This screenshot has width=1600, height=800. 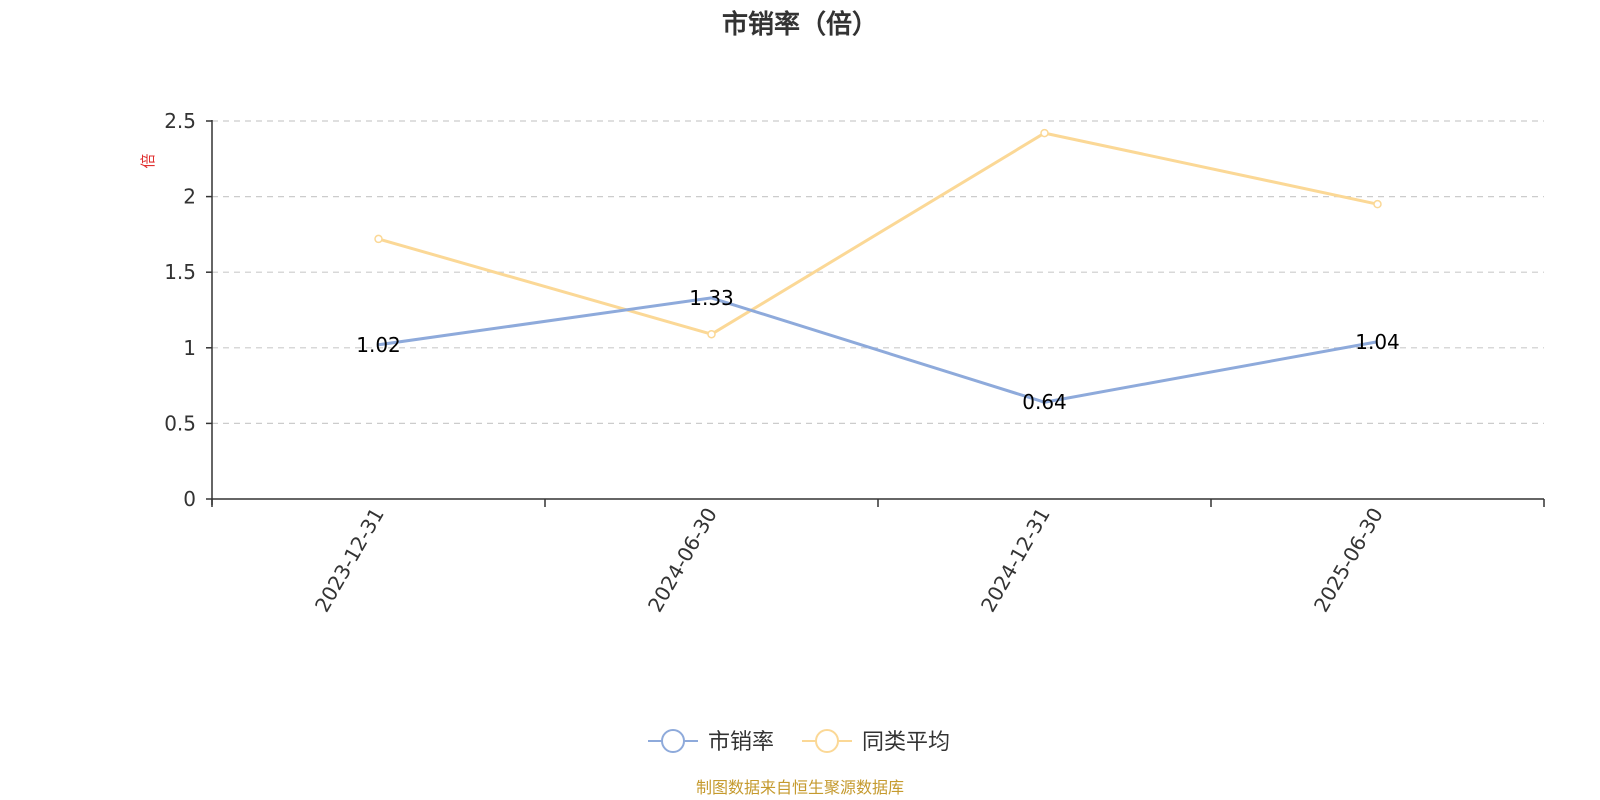 What do you see at coordinates (800, 24) in the screenshot?
I see `chart-title: 市销率（倍）` at bounding box center [800, 24].